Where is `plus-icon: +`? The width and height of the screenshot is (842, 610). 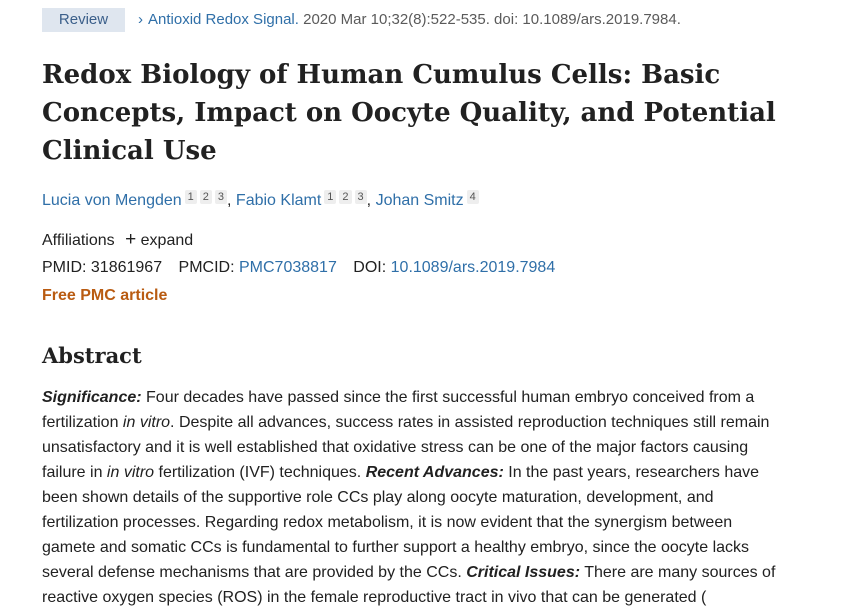 plus-icon: + is located at coordinates (131, 239).